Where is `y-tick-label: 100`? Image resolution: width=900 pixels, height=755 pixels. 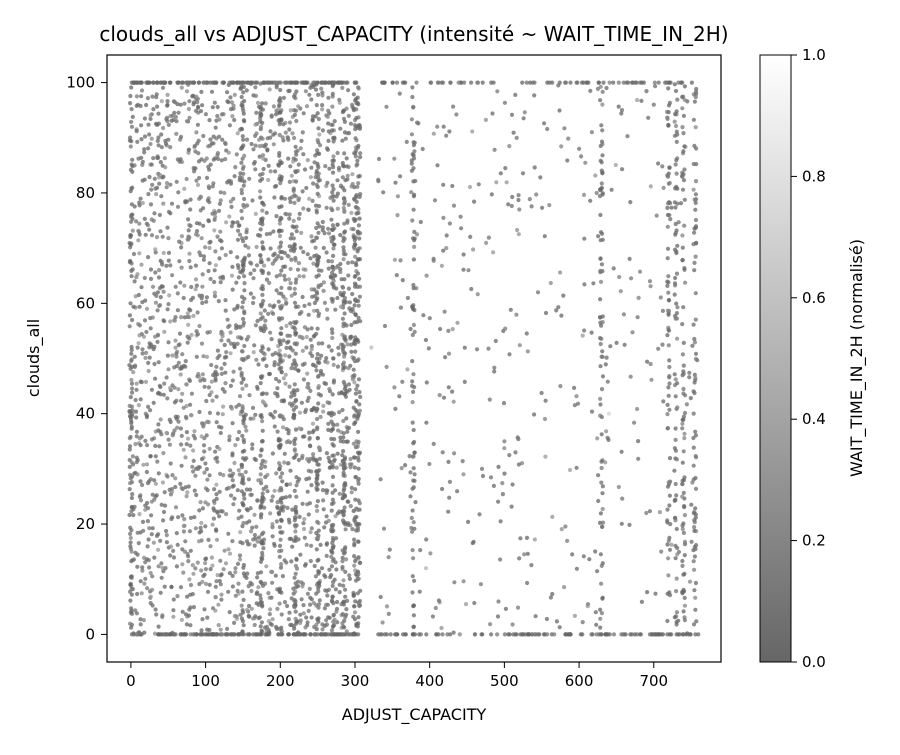 y-tick-label: 100 is located at coordinates (80, 83).